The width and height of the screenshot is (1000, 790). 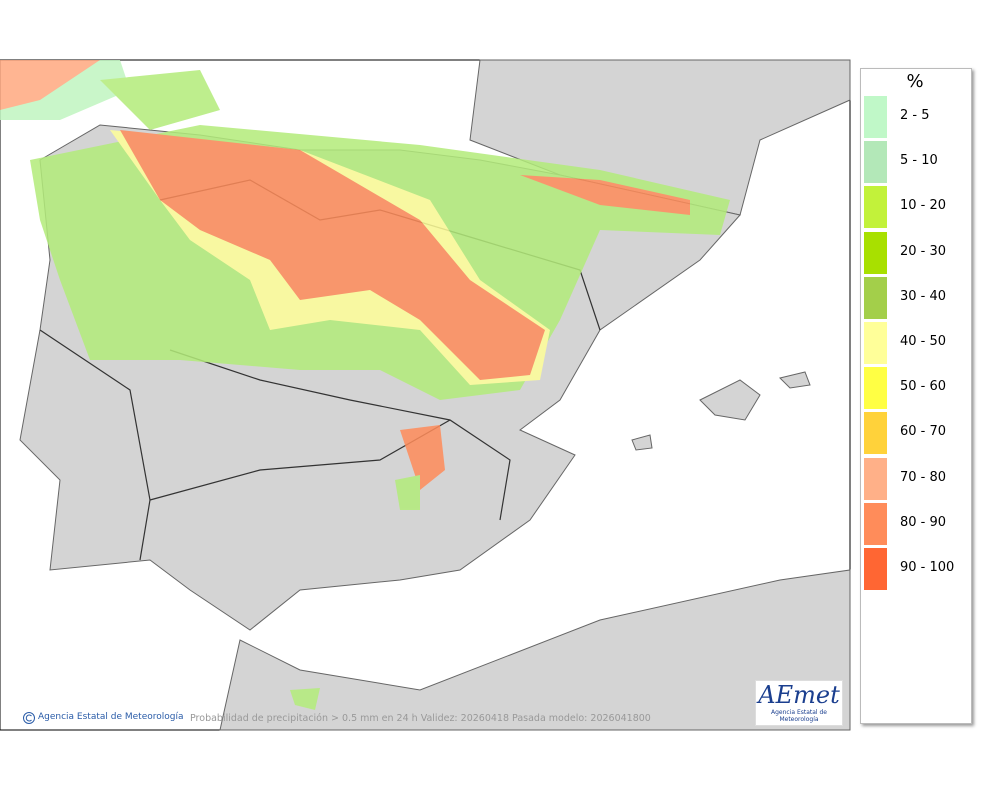 I want to click on legend-item: 10 - 20, so click(x=916, y=207).